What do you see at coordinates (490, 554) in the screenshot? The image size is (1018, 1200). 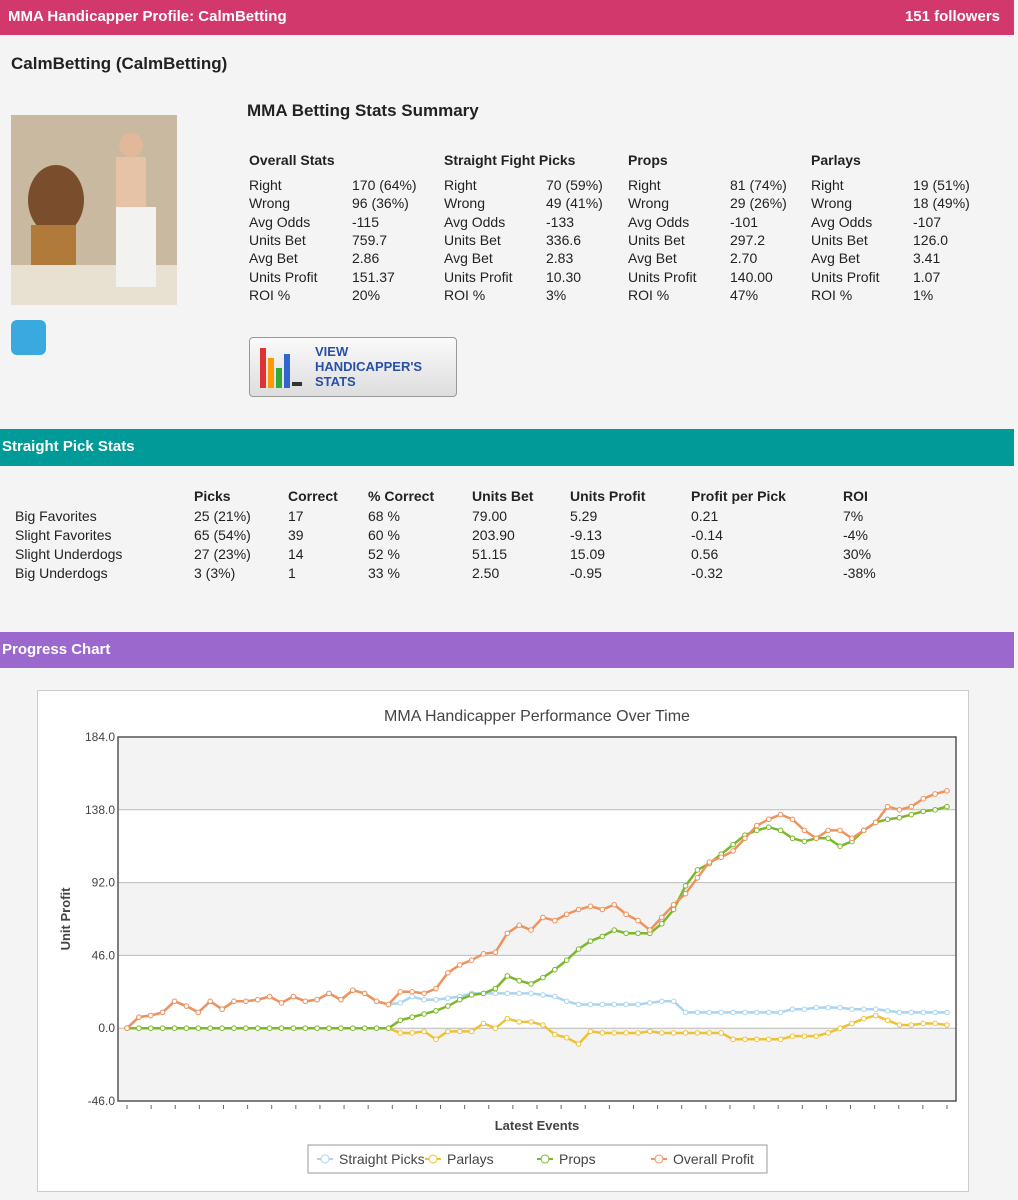 I see `cell: 51.15` at bounding box center [490, 554].